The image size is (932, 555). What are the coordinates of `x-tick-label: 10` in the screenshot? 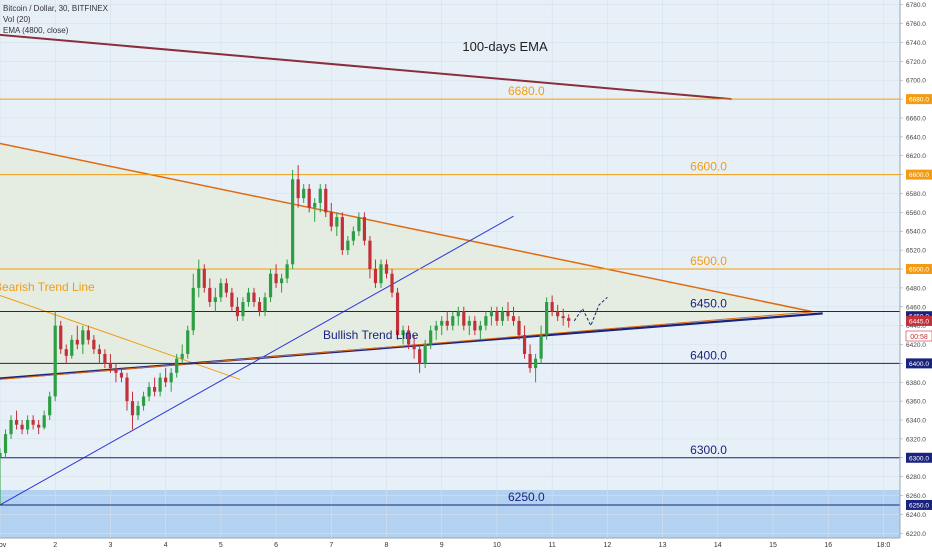 It's located at (497, 545).